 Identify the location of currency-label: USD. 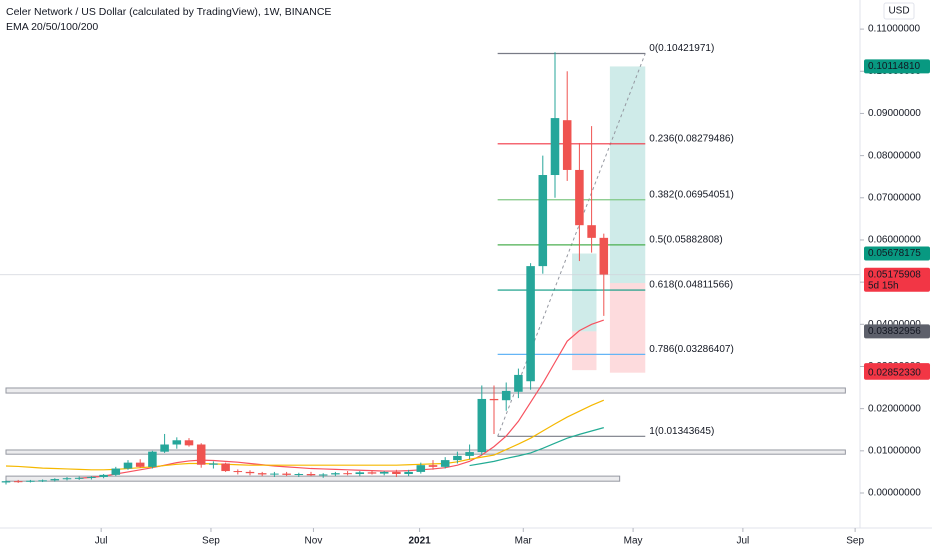
(898, 11).